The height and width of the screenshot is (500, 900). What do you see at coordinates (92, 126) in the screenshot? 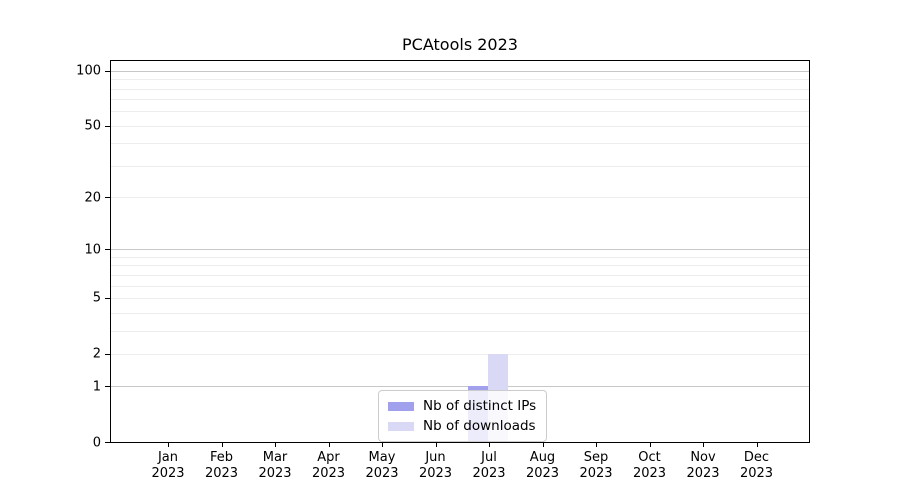
I see `y-tick-label-50: 50` at bounding box center [92, 126].